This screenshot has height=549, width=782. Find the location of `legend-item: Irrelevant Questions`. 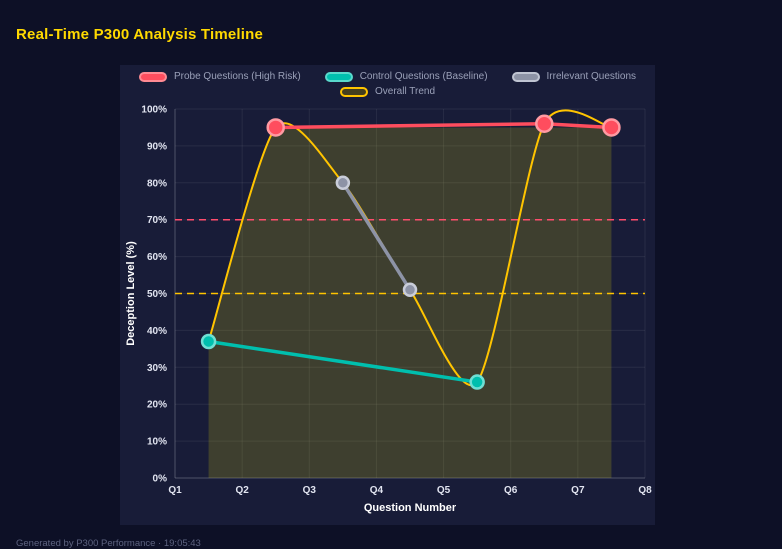

legend-item: Irrelevant Questions is located at coordinates (574, 76).